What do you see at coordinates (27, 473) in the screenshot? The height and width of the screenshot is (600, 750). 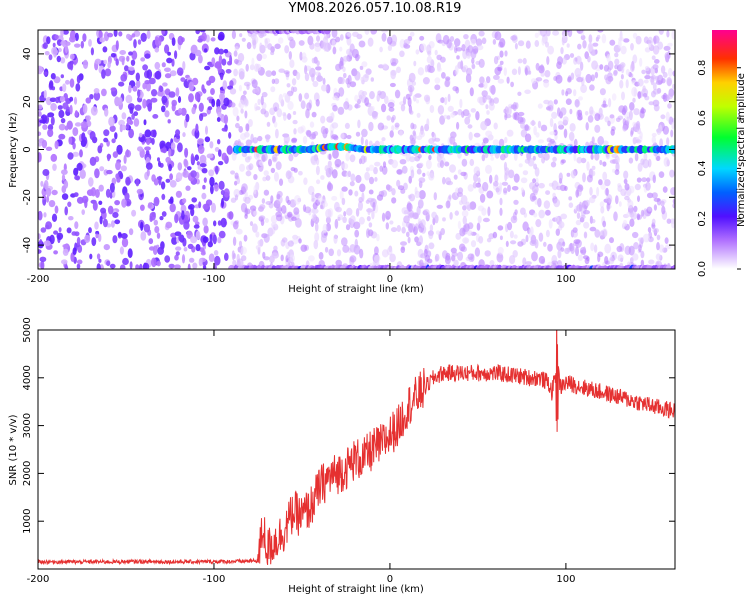 I see `y-tick-label: 2000` at bounding box center [27, 473].